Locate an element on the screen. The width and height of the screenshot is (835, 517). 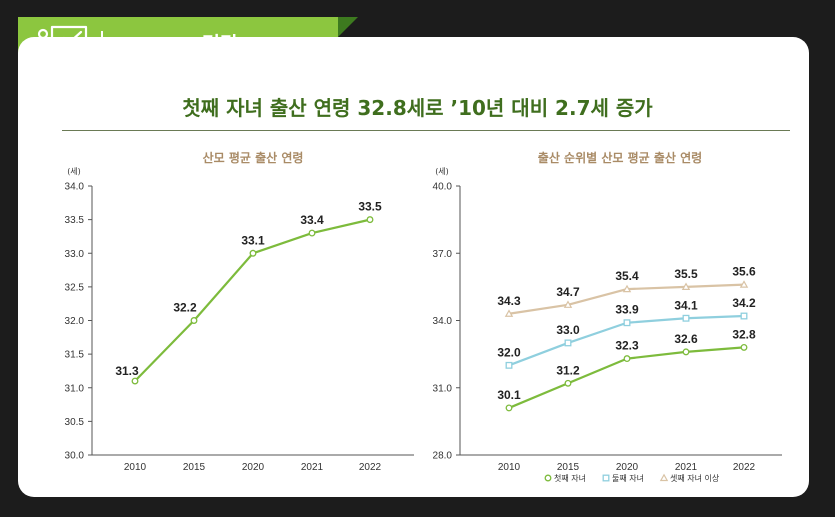
data-label: 31.2 is located at coordinates (568, 370).